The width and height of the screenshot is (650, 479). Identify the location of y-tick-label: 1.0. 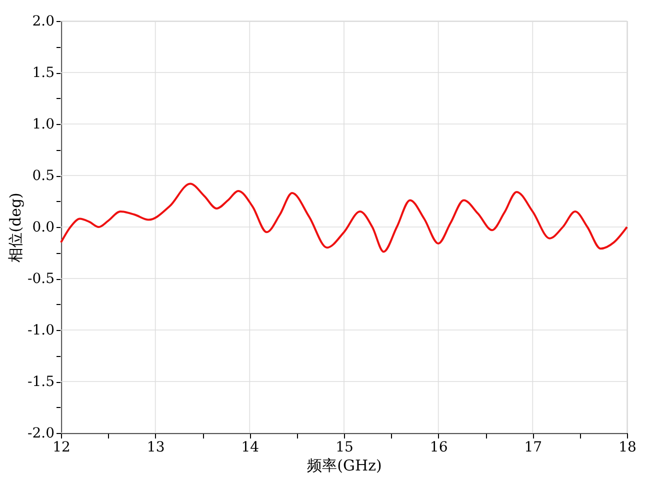
(43, 124).